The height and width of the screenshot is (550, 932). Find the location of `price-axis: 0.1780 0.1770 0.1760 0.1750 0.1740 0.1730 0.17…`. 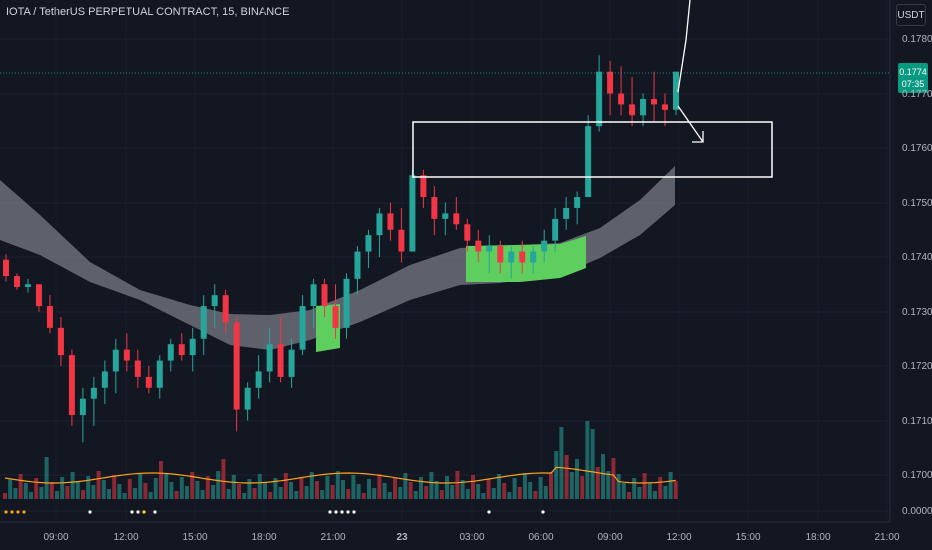

price-axis: 0.1780 0.1770 0.1760 0.1750 0.1740 0.1730 0.17… is located at coordinates (910, 261).